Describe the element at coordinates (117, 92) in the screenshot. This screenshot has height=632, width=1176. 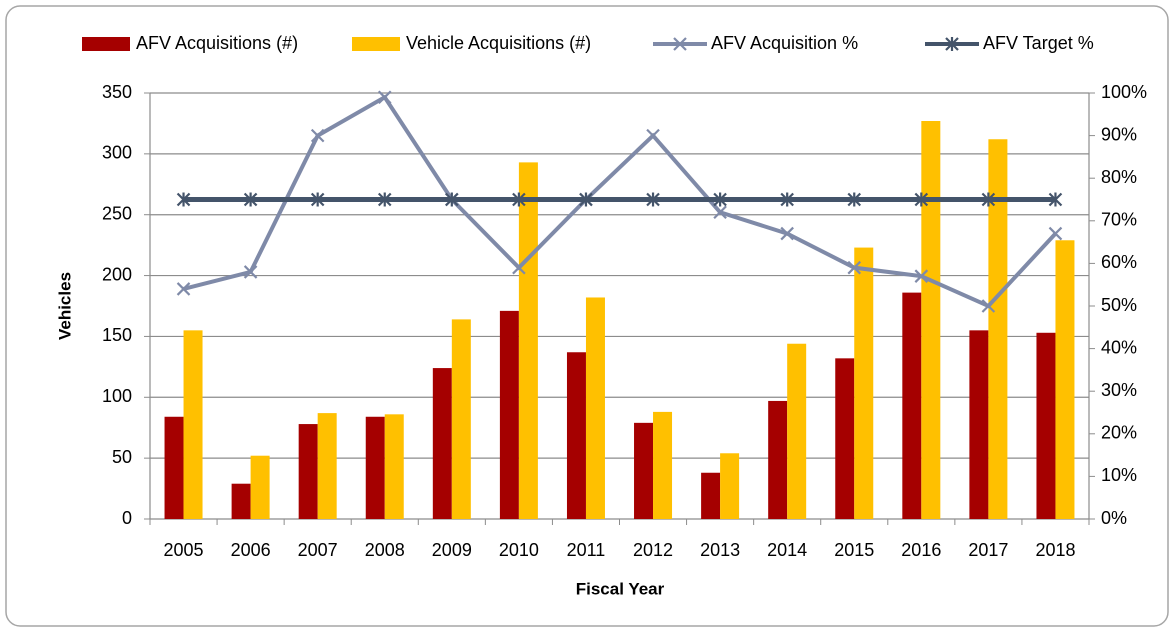
I see `y-tick-label: 350` at that location.